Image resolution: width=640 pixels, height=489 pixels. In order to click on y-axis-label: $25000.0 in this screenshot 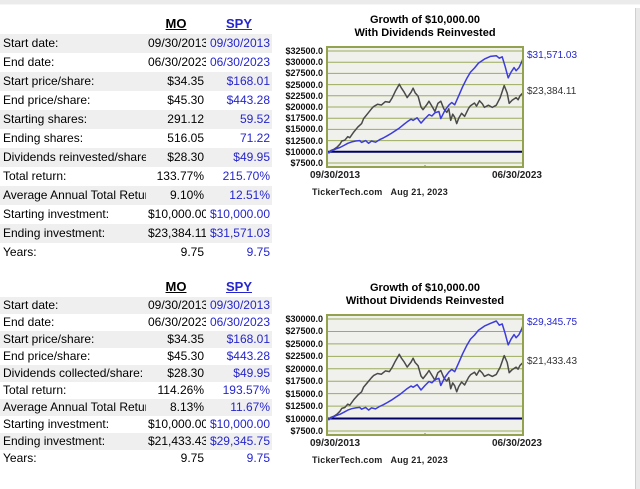, I will do `click(304, 343)`.